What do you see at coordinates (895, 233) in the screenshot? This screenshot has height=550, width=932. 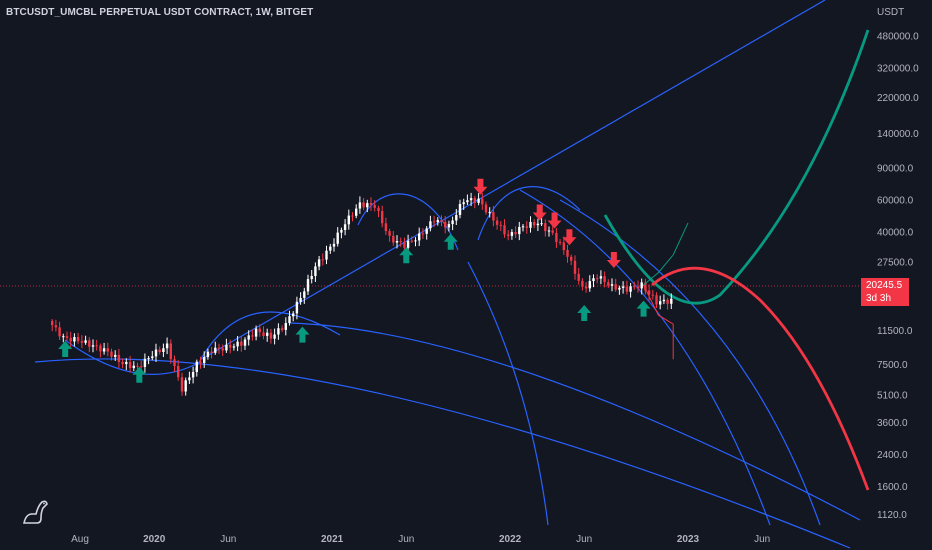 I see `y-tick-label: 40000.0` at bounding box center [895, 233].